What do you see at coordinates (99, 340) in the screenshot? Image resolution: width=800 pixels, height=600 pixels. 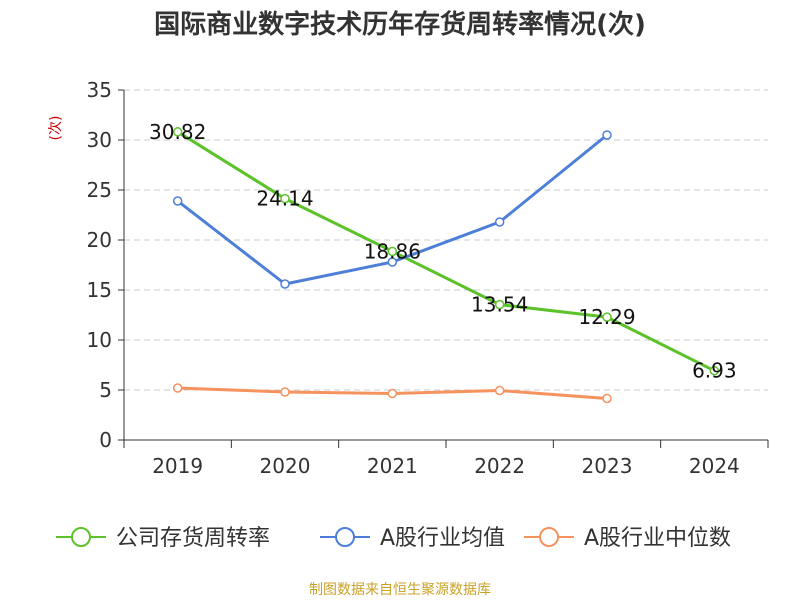 I see `y-tick-label: 10` at bounding box center [99, 340].